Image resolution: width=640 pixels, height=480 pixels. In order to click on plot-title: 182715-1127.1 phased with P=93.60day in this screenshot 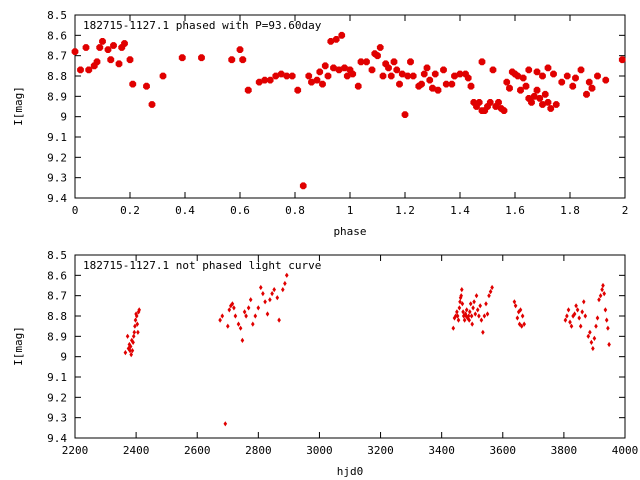, I will do `click(202, 25)`.